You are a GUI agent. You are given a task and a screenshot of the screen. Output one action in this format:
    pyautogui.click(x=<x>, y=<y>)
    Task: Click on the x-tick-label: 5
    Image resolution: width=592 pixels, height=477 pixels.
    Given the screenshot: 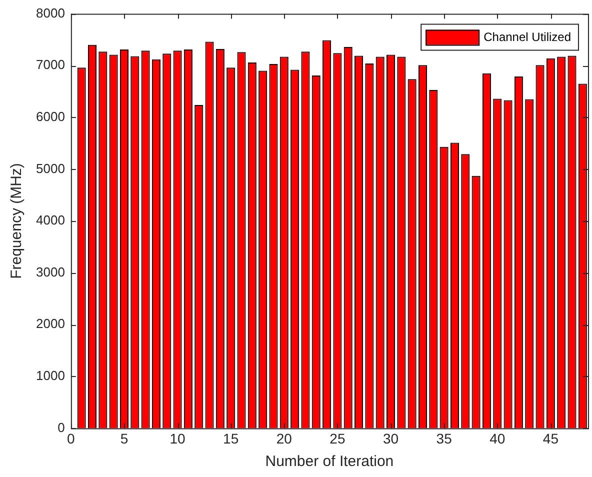 What is the action you would take?
    pyautogui.click(x=124, y=438)
    